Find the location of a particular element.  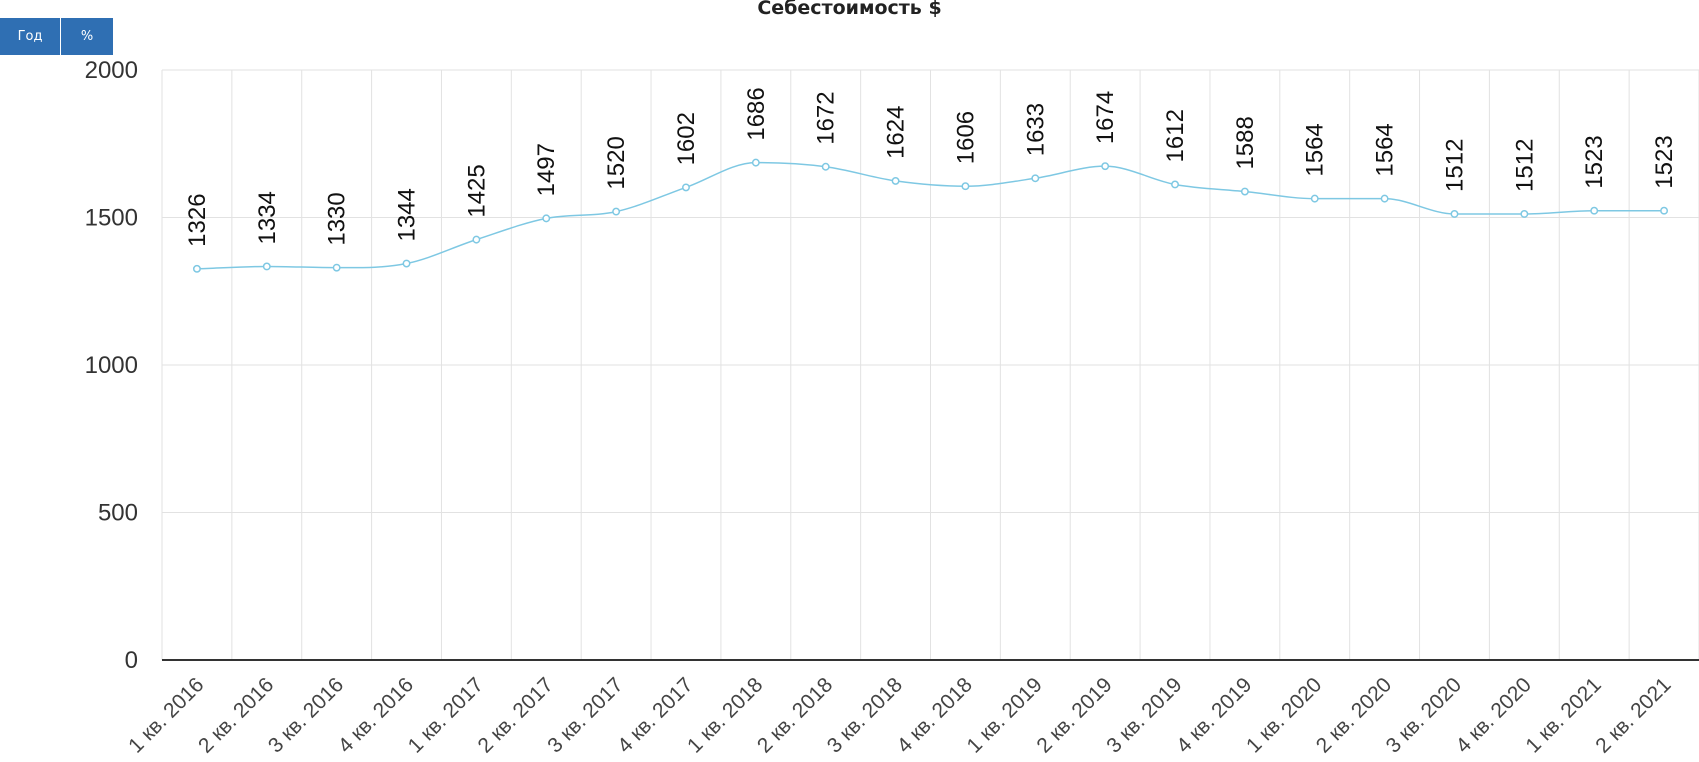

x-tick-label: 2 кв. 2019 is located at coordinates (1074, 715).